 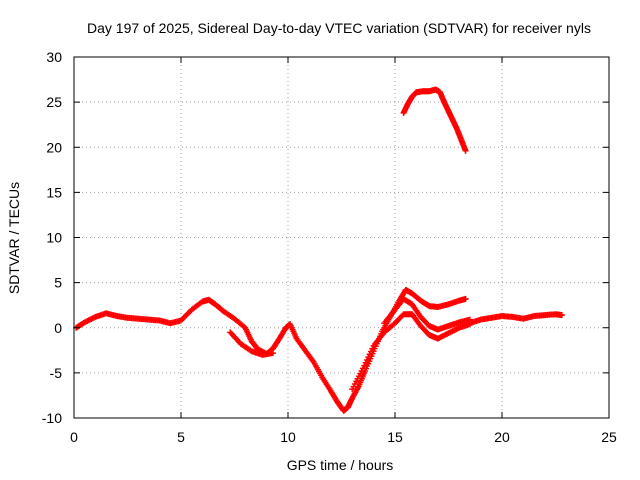 I want to click on x-axis-label: GPS time / hours, so click(x=340, y=465).